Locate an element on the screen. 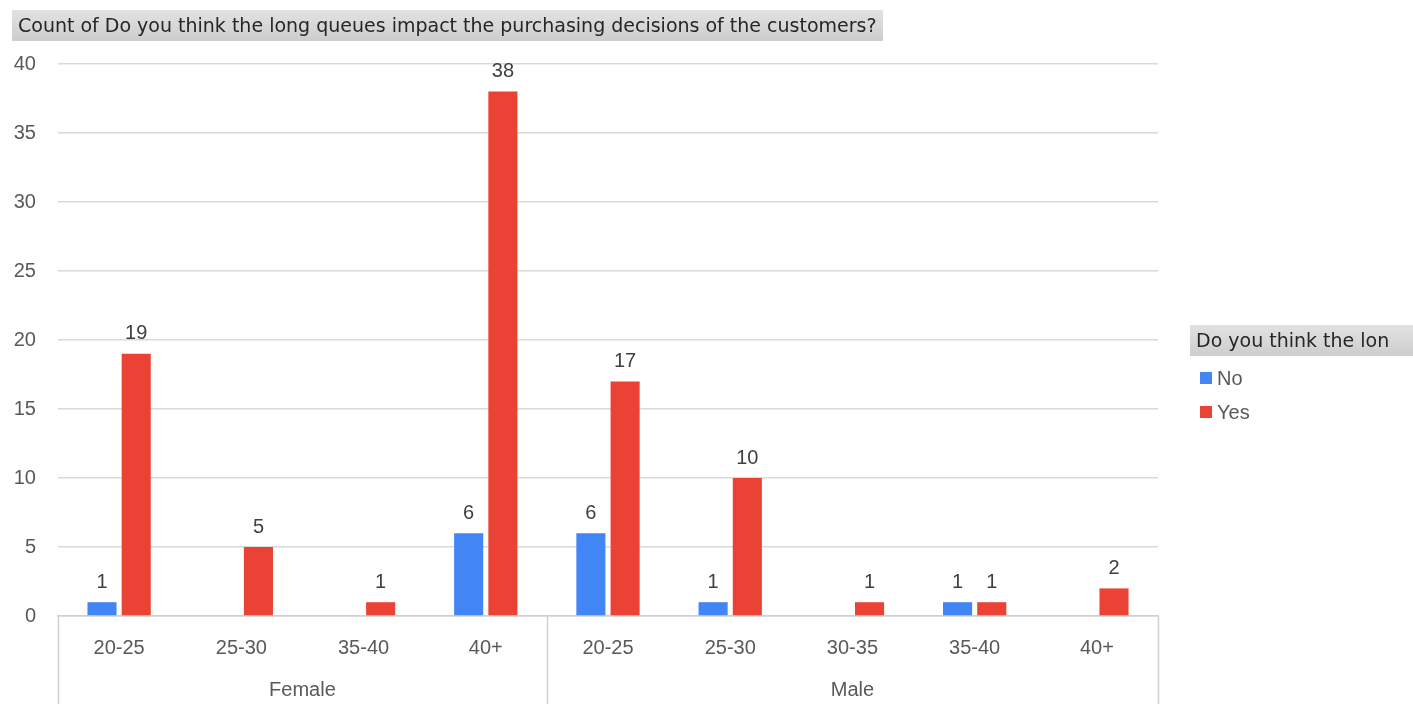 This screenshot has height=704, width=1413. text: Female is located at coordinates (302, 688).